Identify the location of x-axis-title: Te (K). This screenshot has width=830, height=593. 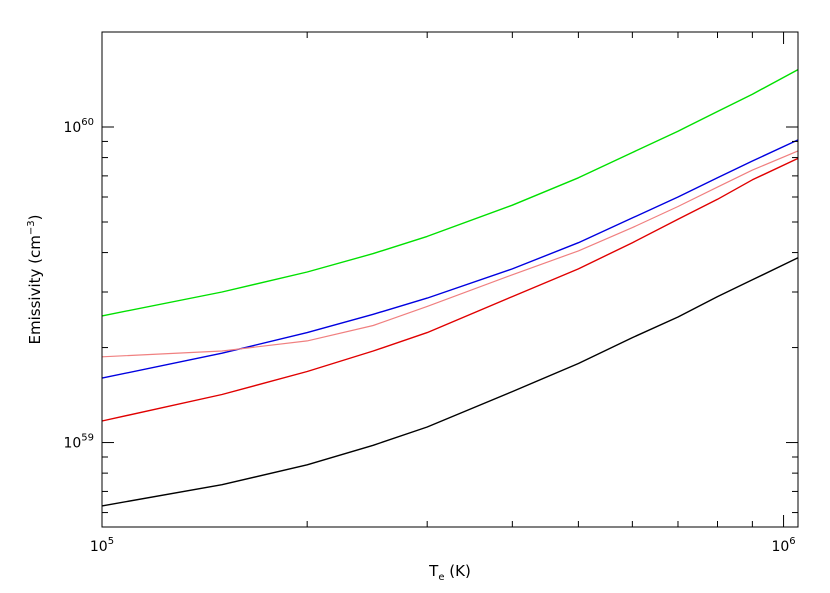
(449, 572).